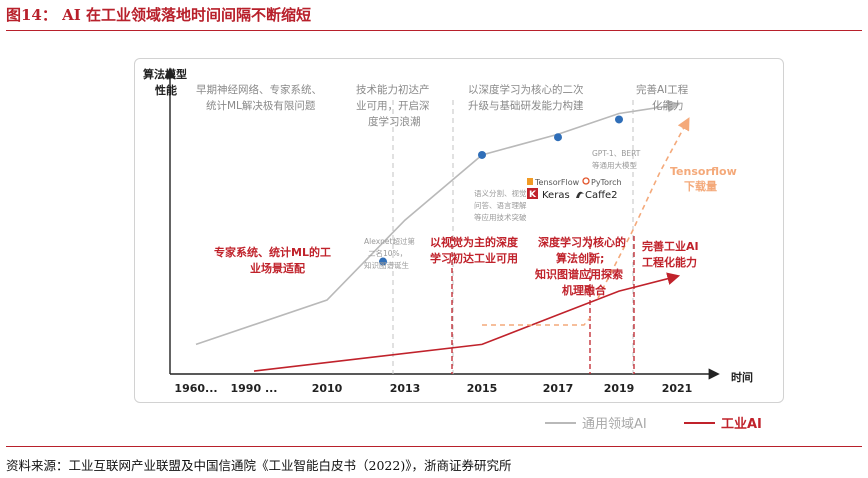  What do you see at coordinates (643, 208) in the screenshot?
I see `tensorflow-download-line` at bounding box center [643, 208].